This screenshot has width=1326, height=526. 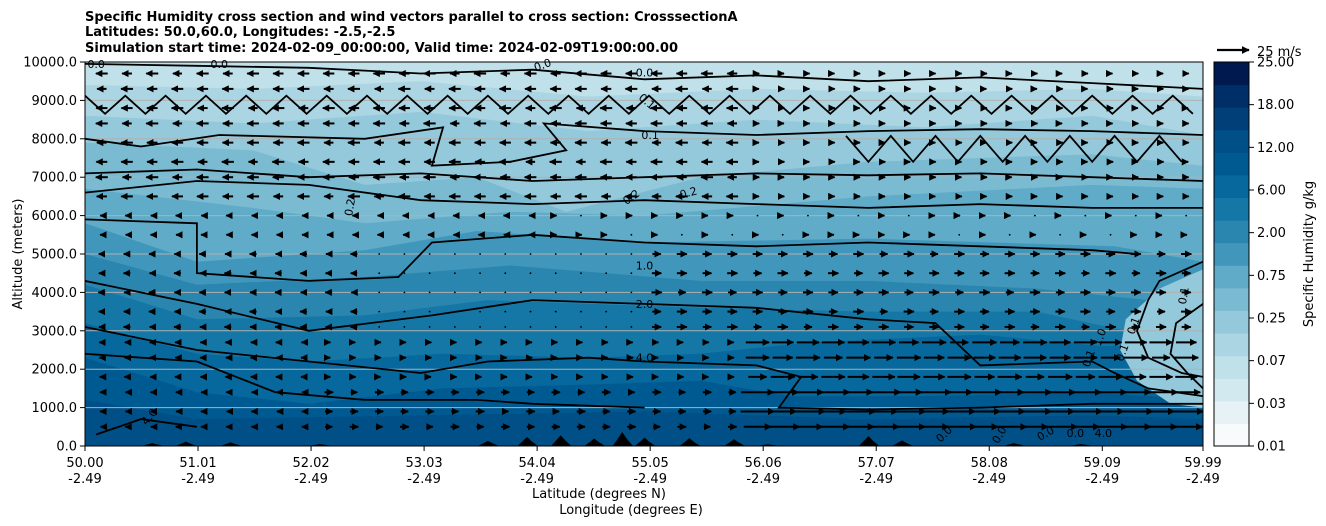 What do you see at coordinates (1279, 52) in the screenshot?
I see `wind-key-label: 25 m/s` at bounding box center [1279, 52].